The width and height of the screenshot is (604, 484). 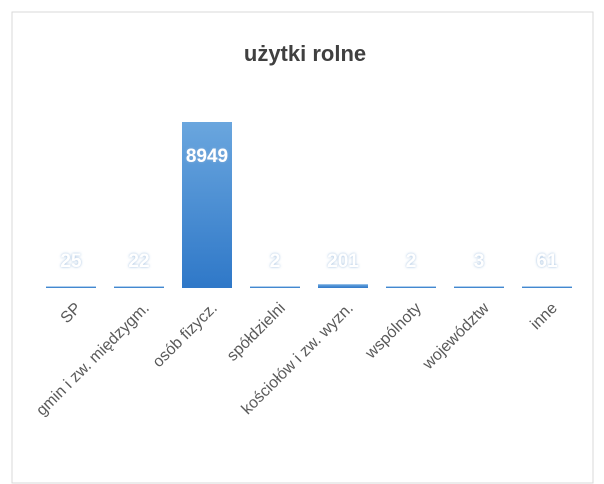 What do you see at coordinates (479, 261) in the screenshot?
I see `data-label: 3` at bounding box center [479, 261].